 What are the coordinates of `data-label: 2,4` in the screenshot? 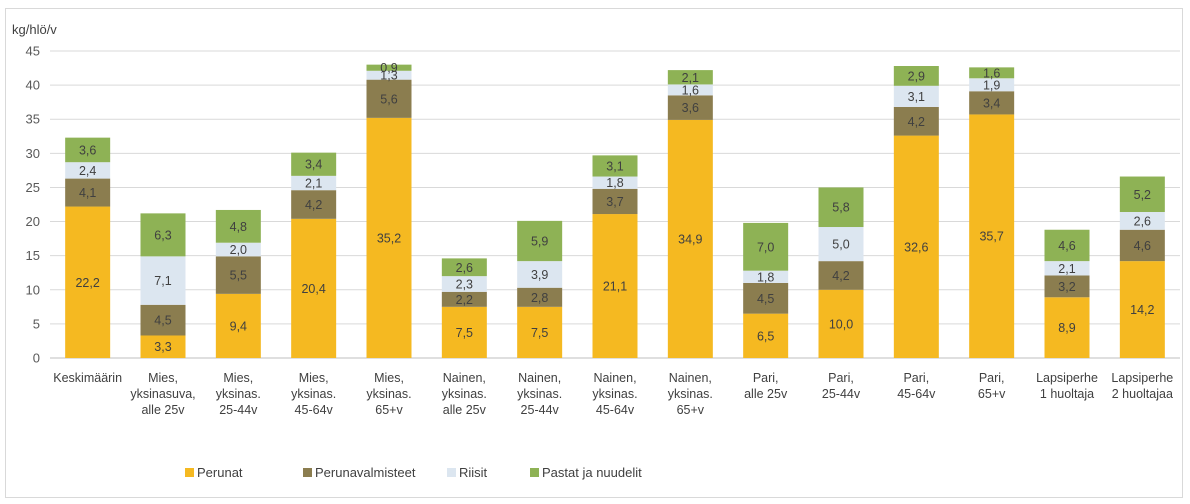 It's located at (87, 171).